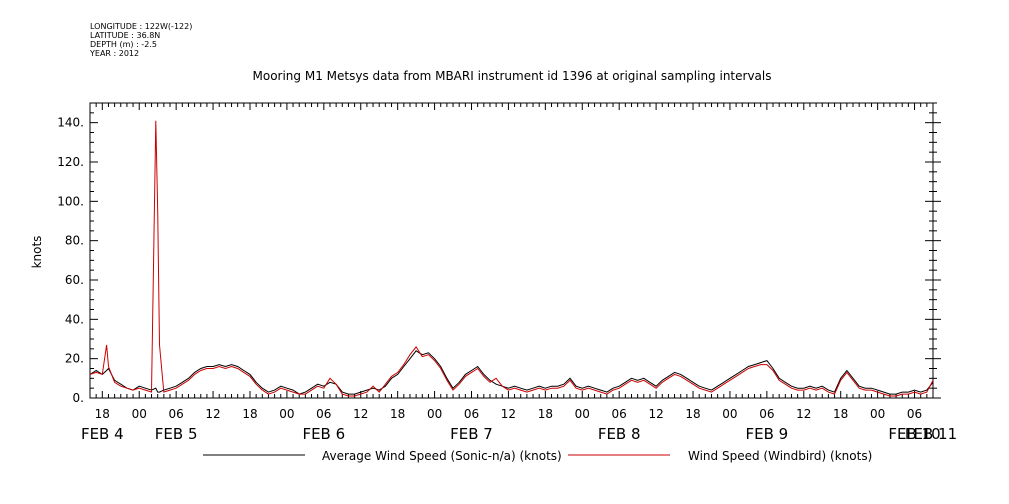 The height and width of the screenshot is (504, 1009). Describe the element at coordinates (511, 372) in the screenshot. I see `series-line-average-wind-speed` at that location.